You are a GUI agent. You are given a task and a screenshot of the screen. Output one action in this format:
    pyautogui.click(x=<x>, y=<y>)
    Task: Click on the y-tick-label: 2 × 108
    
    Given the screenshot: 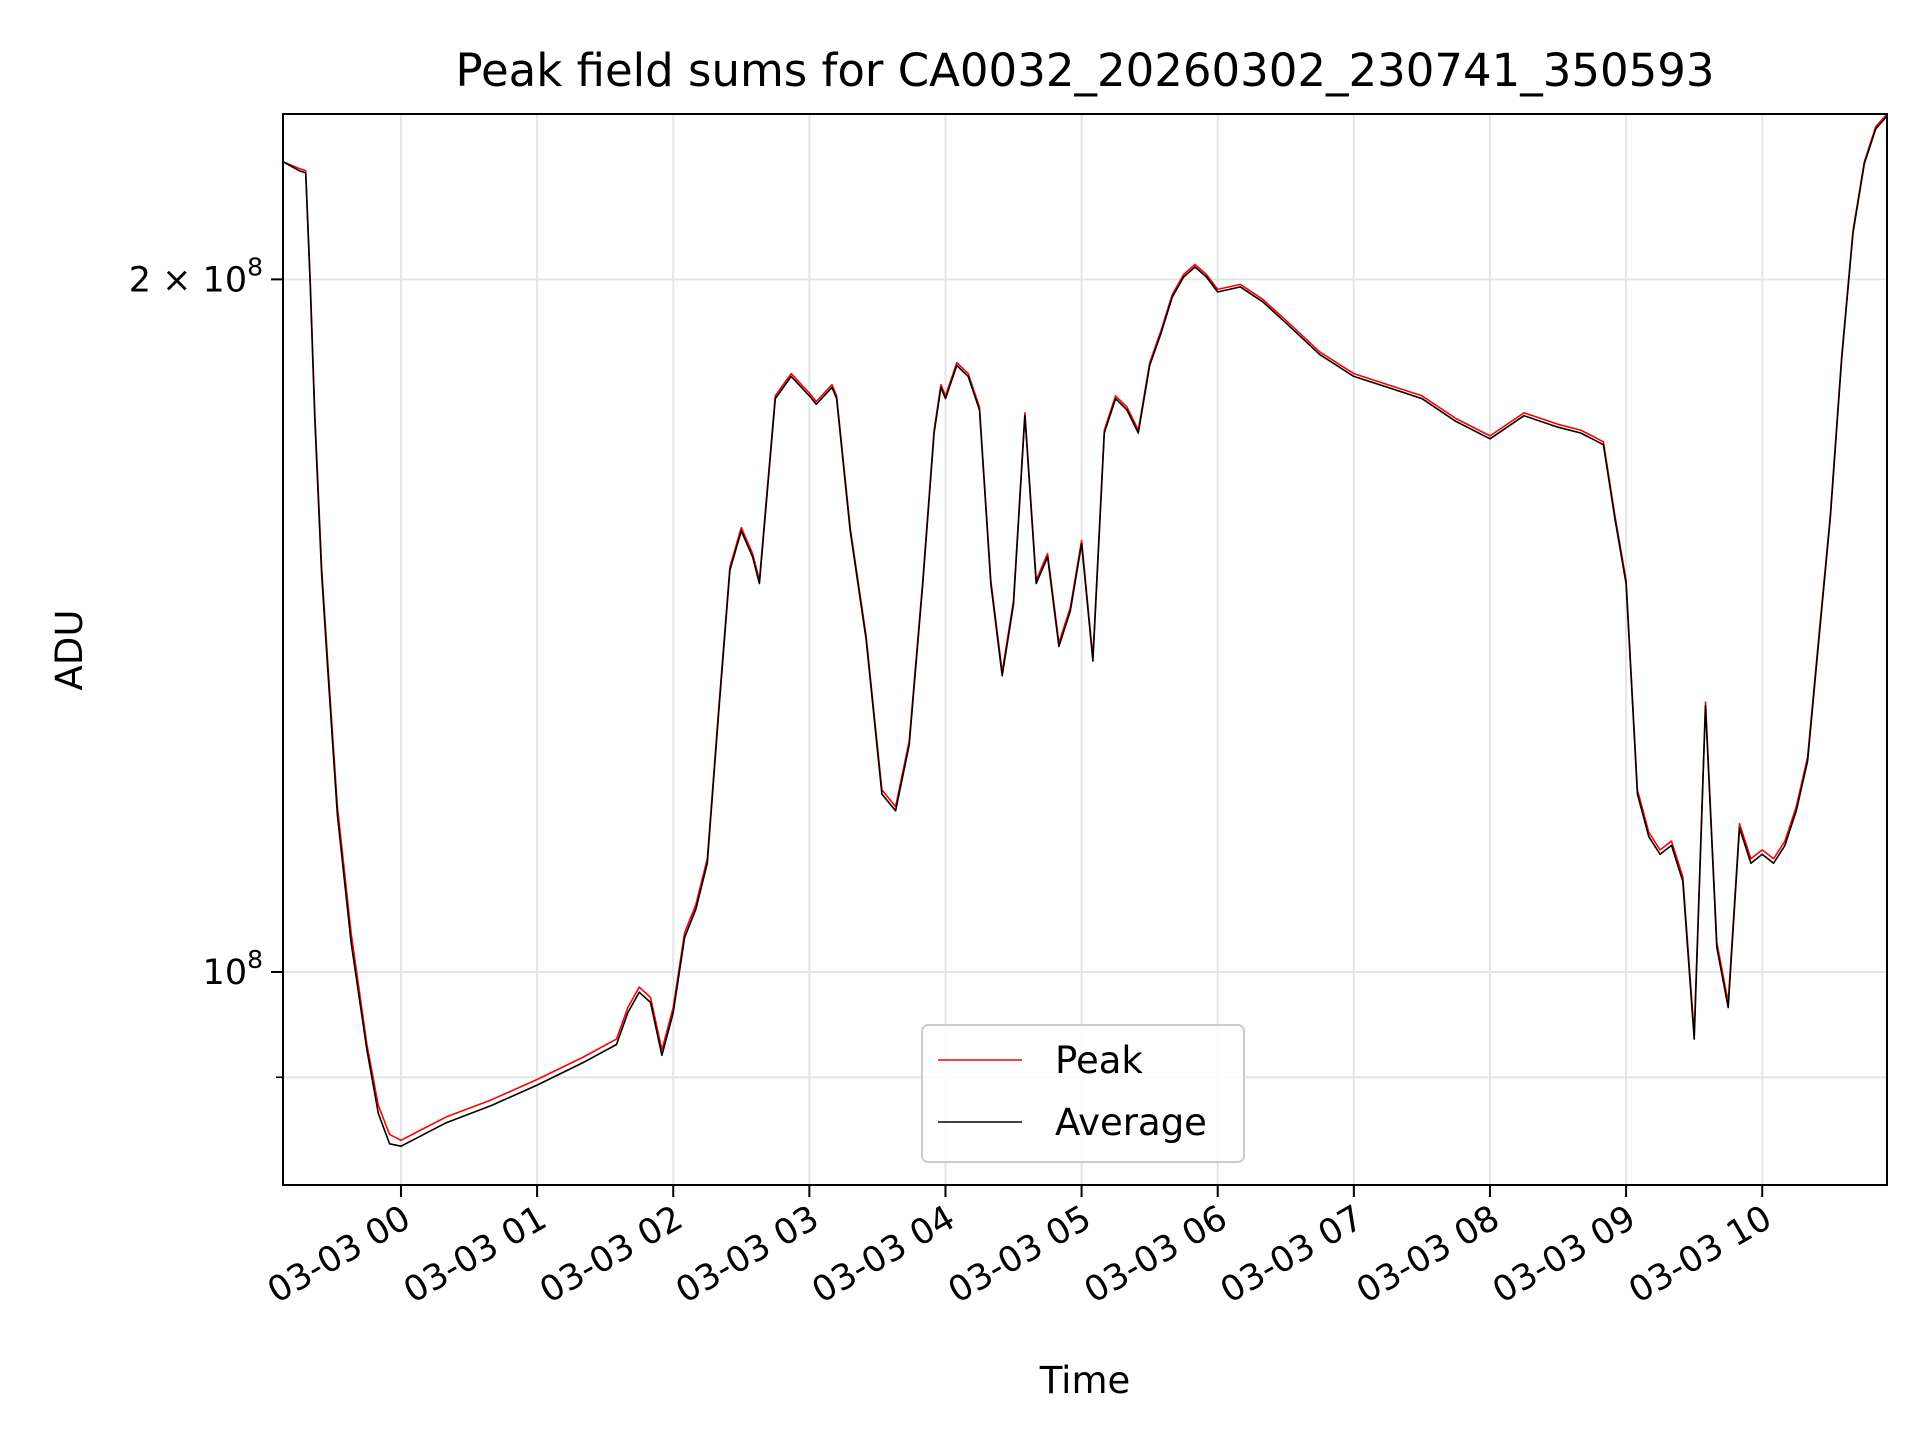 What is the action you would take?
    pyautogui.click(x=196, y=276)
    